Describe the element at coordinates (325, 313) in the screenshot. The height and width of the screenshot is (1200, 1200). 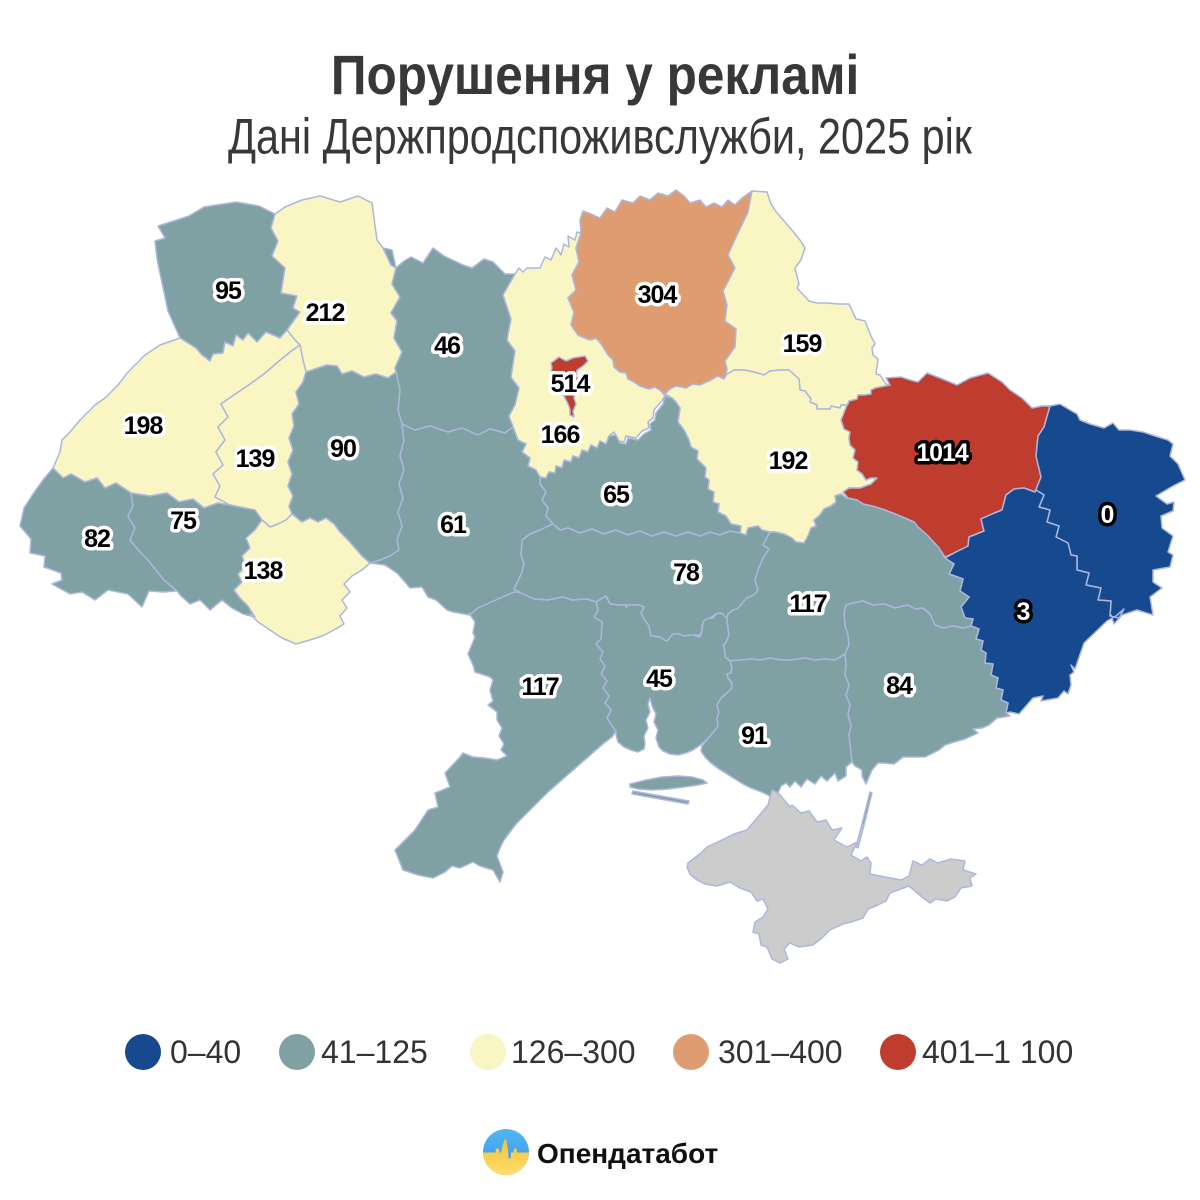
I see `svg-text: 212` at that location.